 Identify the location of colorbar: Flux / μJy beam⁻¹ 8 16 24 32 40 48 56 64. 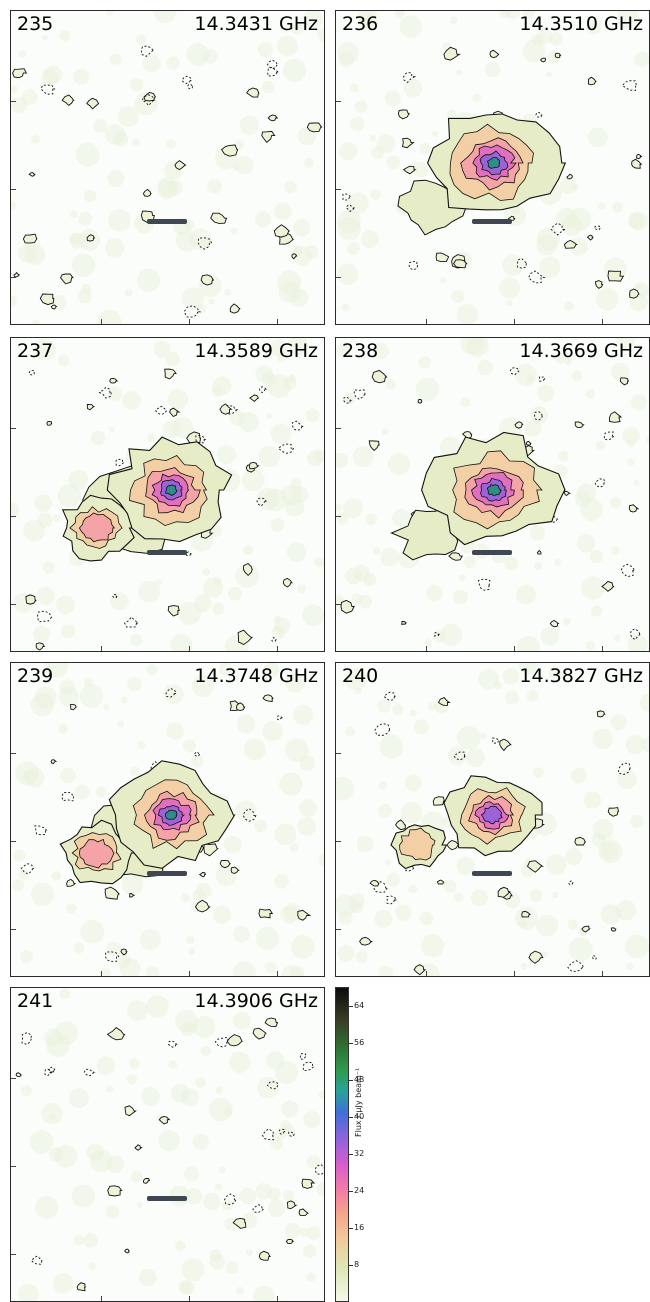
(365, 1144).